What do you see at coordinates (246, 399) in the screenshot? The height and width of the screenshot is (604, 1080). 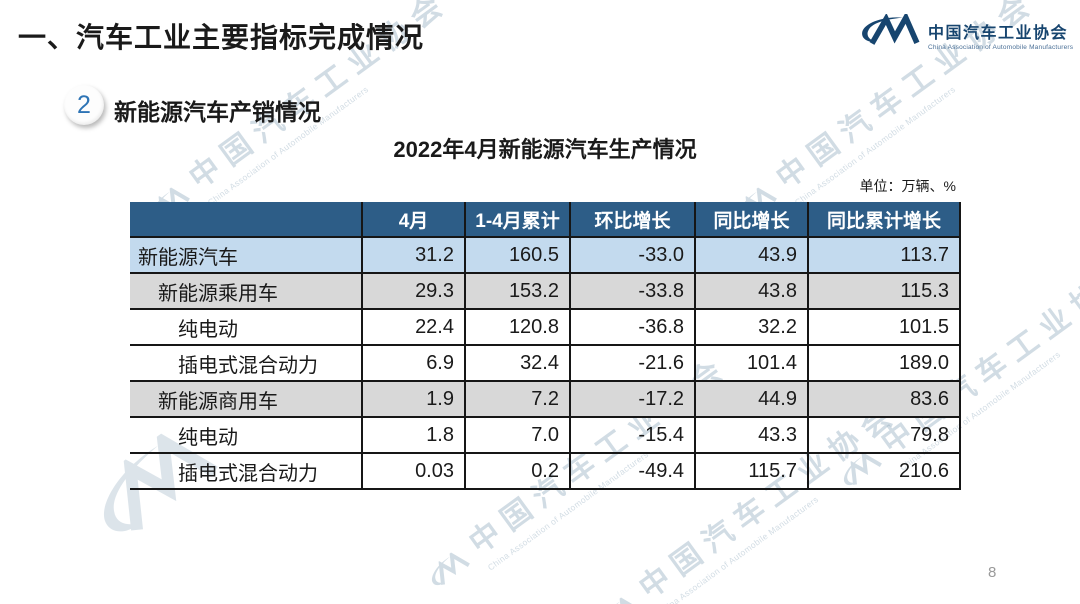 I see `row-label: 新能源商用车` at bounding box center [246, 399].